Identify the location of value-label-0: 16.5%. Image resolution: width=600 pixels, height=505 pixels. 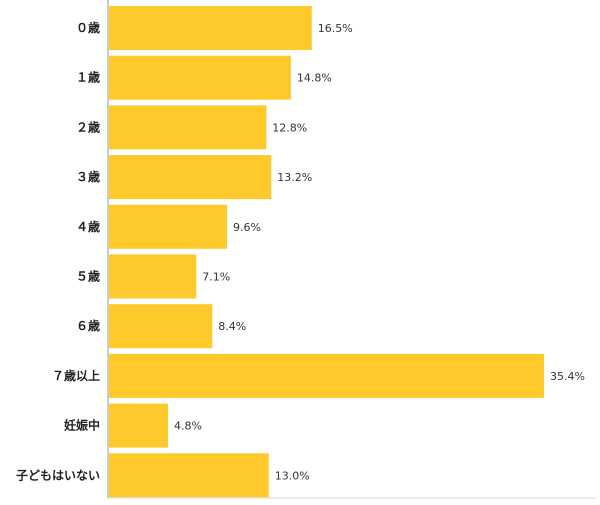
(335, 28).